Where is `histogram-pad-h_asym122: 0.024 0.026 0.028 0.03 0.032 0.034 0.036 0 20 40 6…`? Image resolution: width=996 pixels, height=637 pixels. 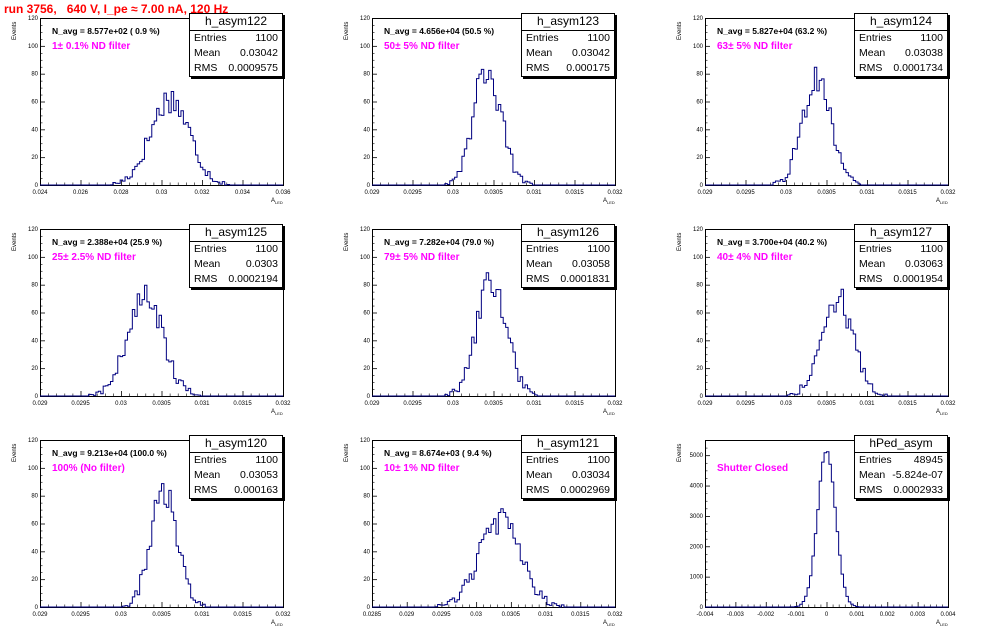 histogram-pad-h_asym122: 0.024 0.026 0.028 0.03 0.032 0.034 0.036 0 20 40 6… is located at coordinates (151, 109).